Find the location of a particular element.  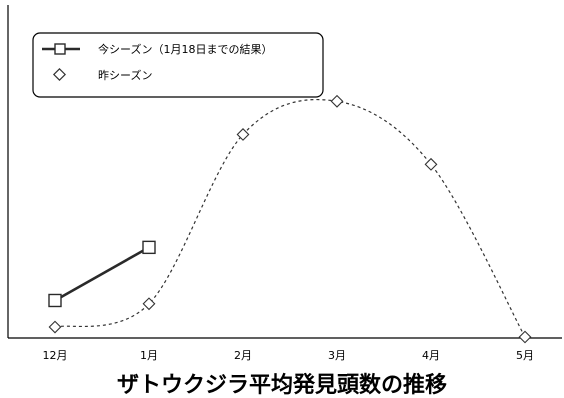

x-tick-label: 2月 is located at coordinates (243, 355).